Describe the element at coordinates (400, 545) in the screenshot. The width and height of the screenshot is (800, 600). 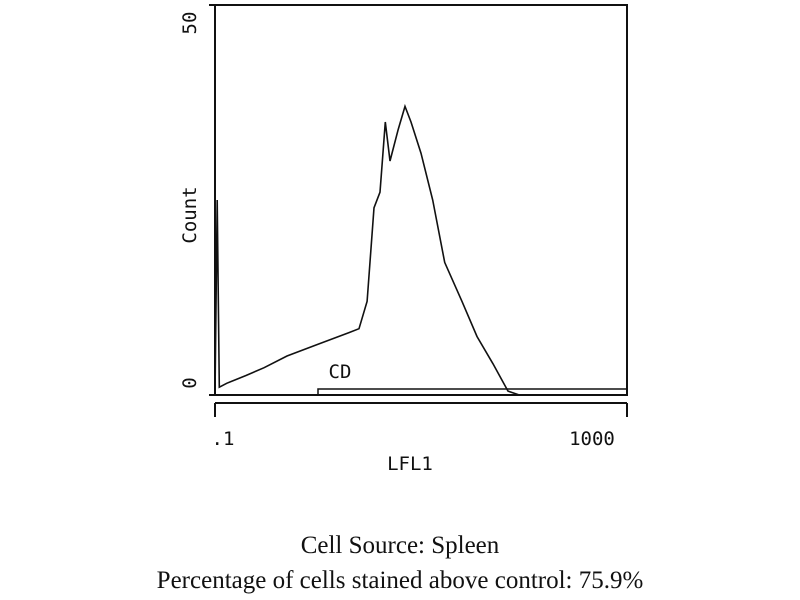
I see `caption: Cell Source: Spleen` at that location.